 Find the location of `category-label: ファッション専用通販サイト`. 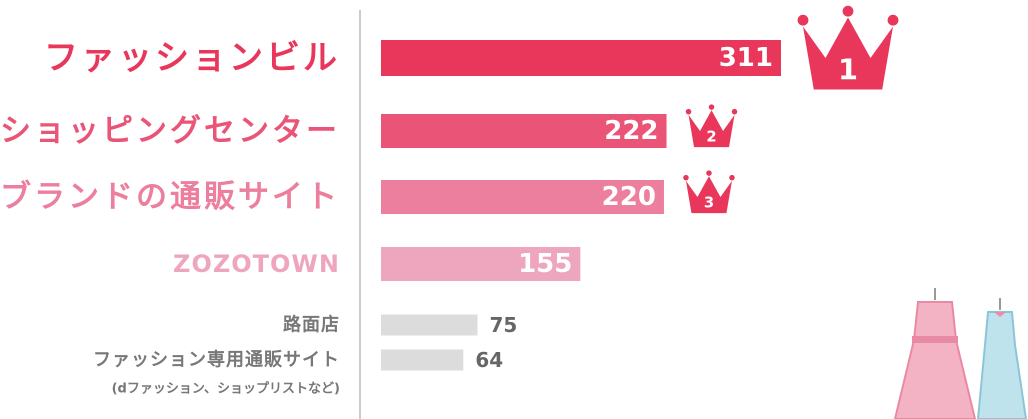

category-label: ファッション専用通販サイト is located at coordinates (216, 360).